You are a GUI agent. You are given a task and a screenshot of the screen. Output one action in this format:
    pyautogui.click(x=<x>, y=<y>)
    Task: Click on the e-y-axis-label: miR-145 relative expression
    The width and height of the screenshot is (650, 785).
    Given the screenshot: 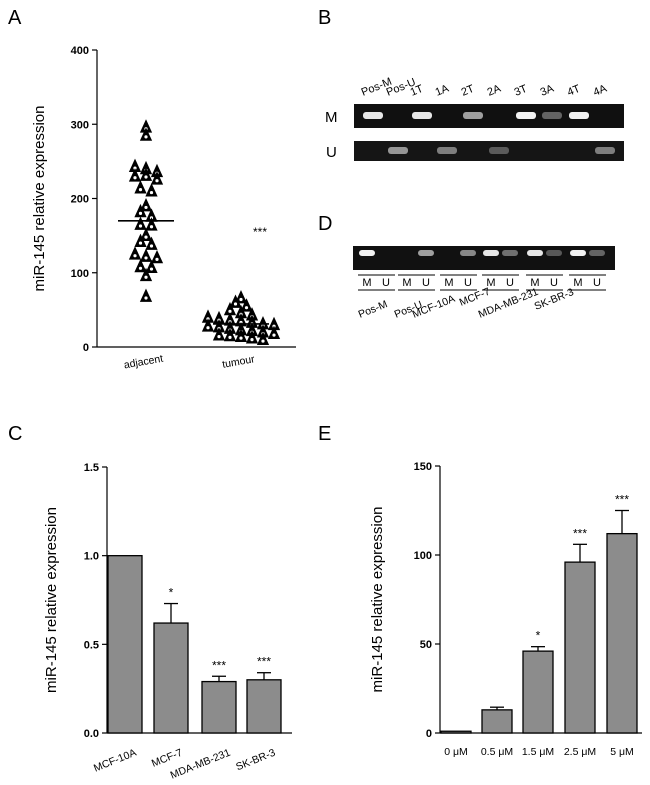 What is the action you would take?
    pyautogui.click(x=377, y=600)
    